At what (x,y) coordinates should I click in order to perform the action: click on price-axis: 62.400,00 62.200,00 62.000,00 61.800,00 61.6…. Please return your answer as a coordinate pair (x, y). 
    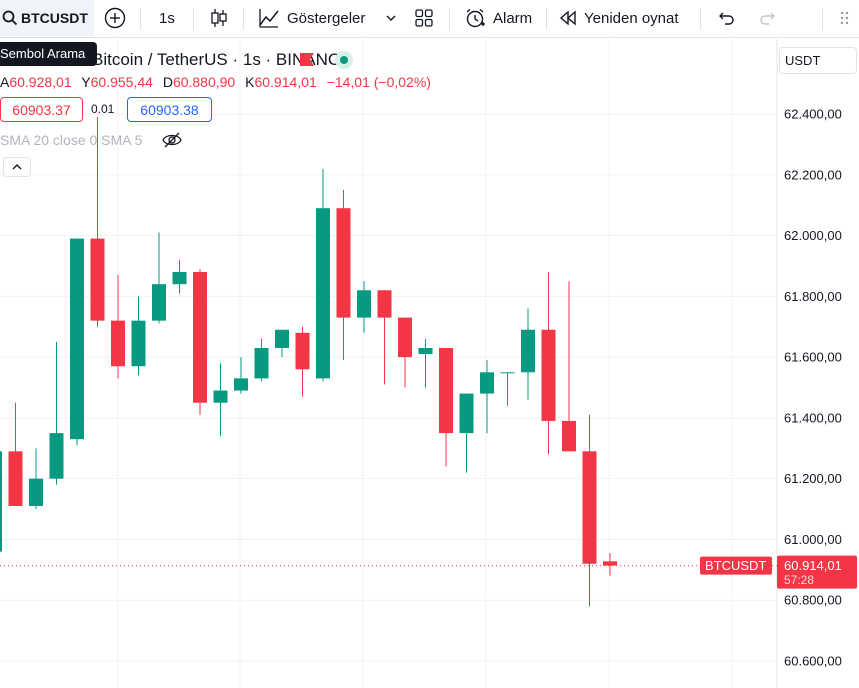
    Looking at the image, I should click on (809, 363).